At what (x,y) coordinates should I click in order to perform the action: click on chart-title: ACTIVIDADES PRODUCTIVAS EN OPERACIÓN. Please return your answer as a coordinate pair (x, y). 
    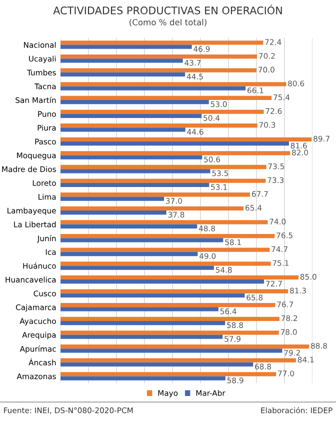
    Looking at the image, I should click on (167, 9).